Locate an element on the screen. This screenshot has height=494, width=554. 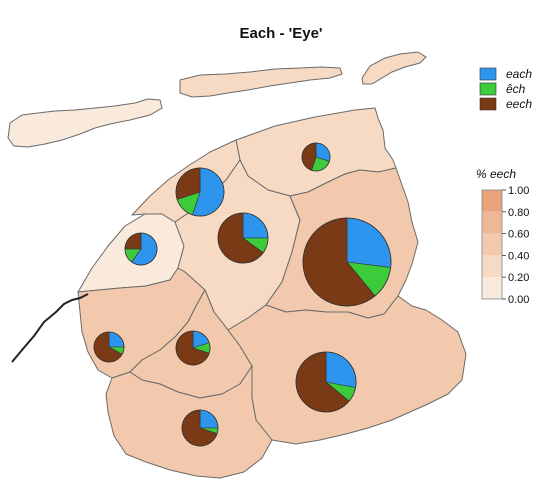
legend-label: each is located at coordinates (519, 74).